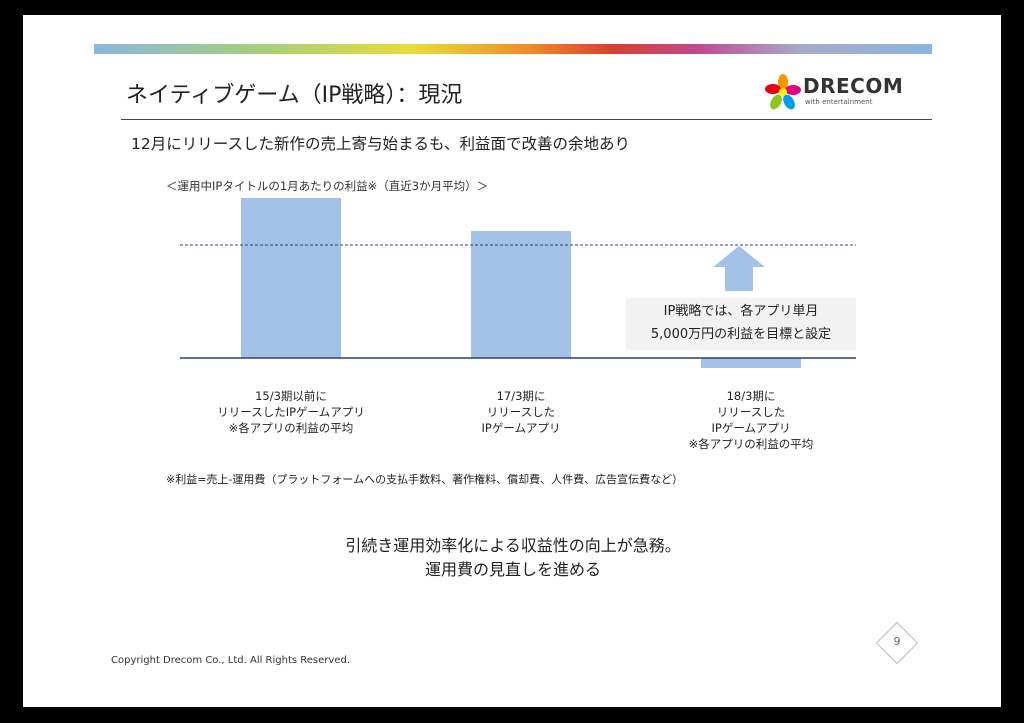 The height and width of the screenshot is (723, 1024). What do you see at coordinates (741, 334) in the screenshot?
I see `annotation-line: 5,000万円の利益を目標と設定` at bounding box center [741, 334].